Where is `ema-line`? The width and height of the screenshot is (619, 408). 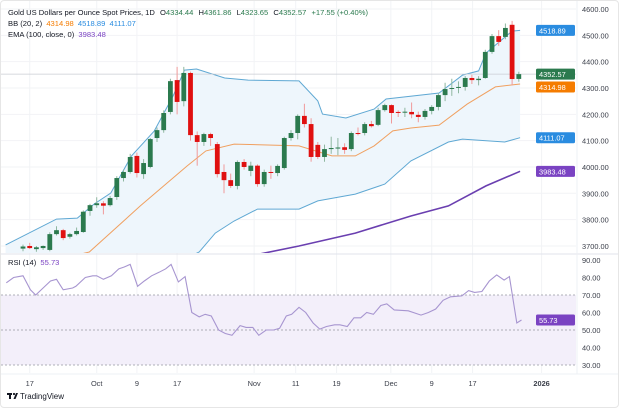 ema-line is located at coordinates (390, 211).